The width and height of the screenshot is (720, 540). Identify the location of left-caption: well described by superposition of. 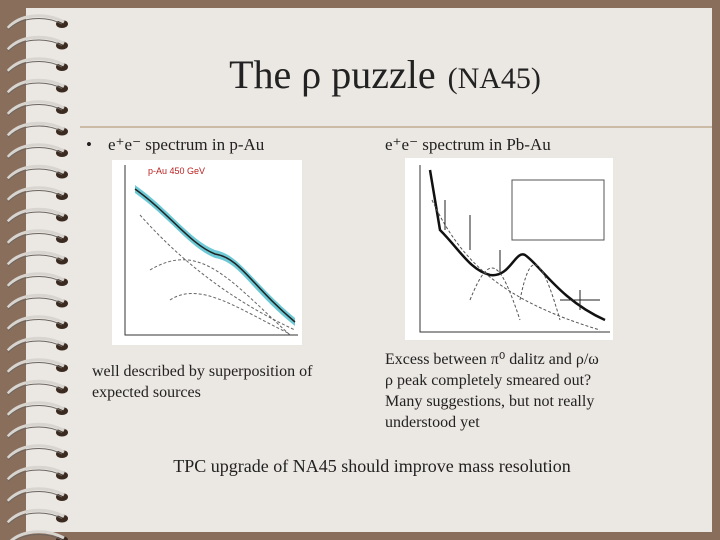
(202, 371).